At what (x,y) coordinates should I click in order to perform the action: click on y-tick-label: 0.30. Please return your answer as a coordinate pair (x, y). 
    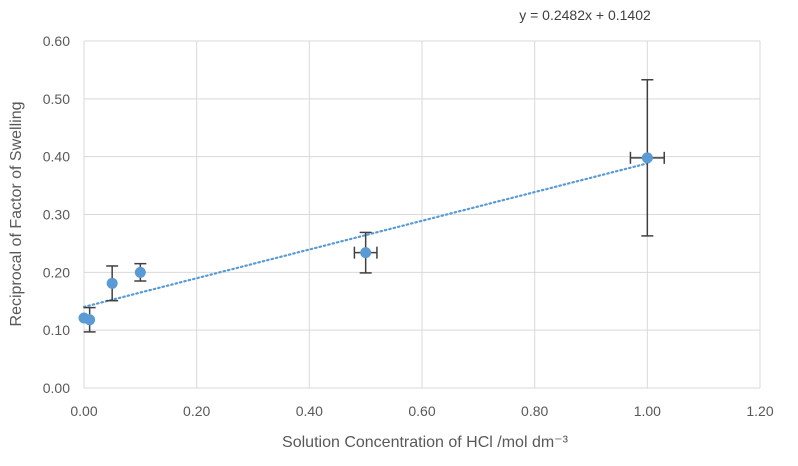
    Looking at the image, I should click on (56, 215).